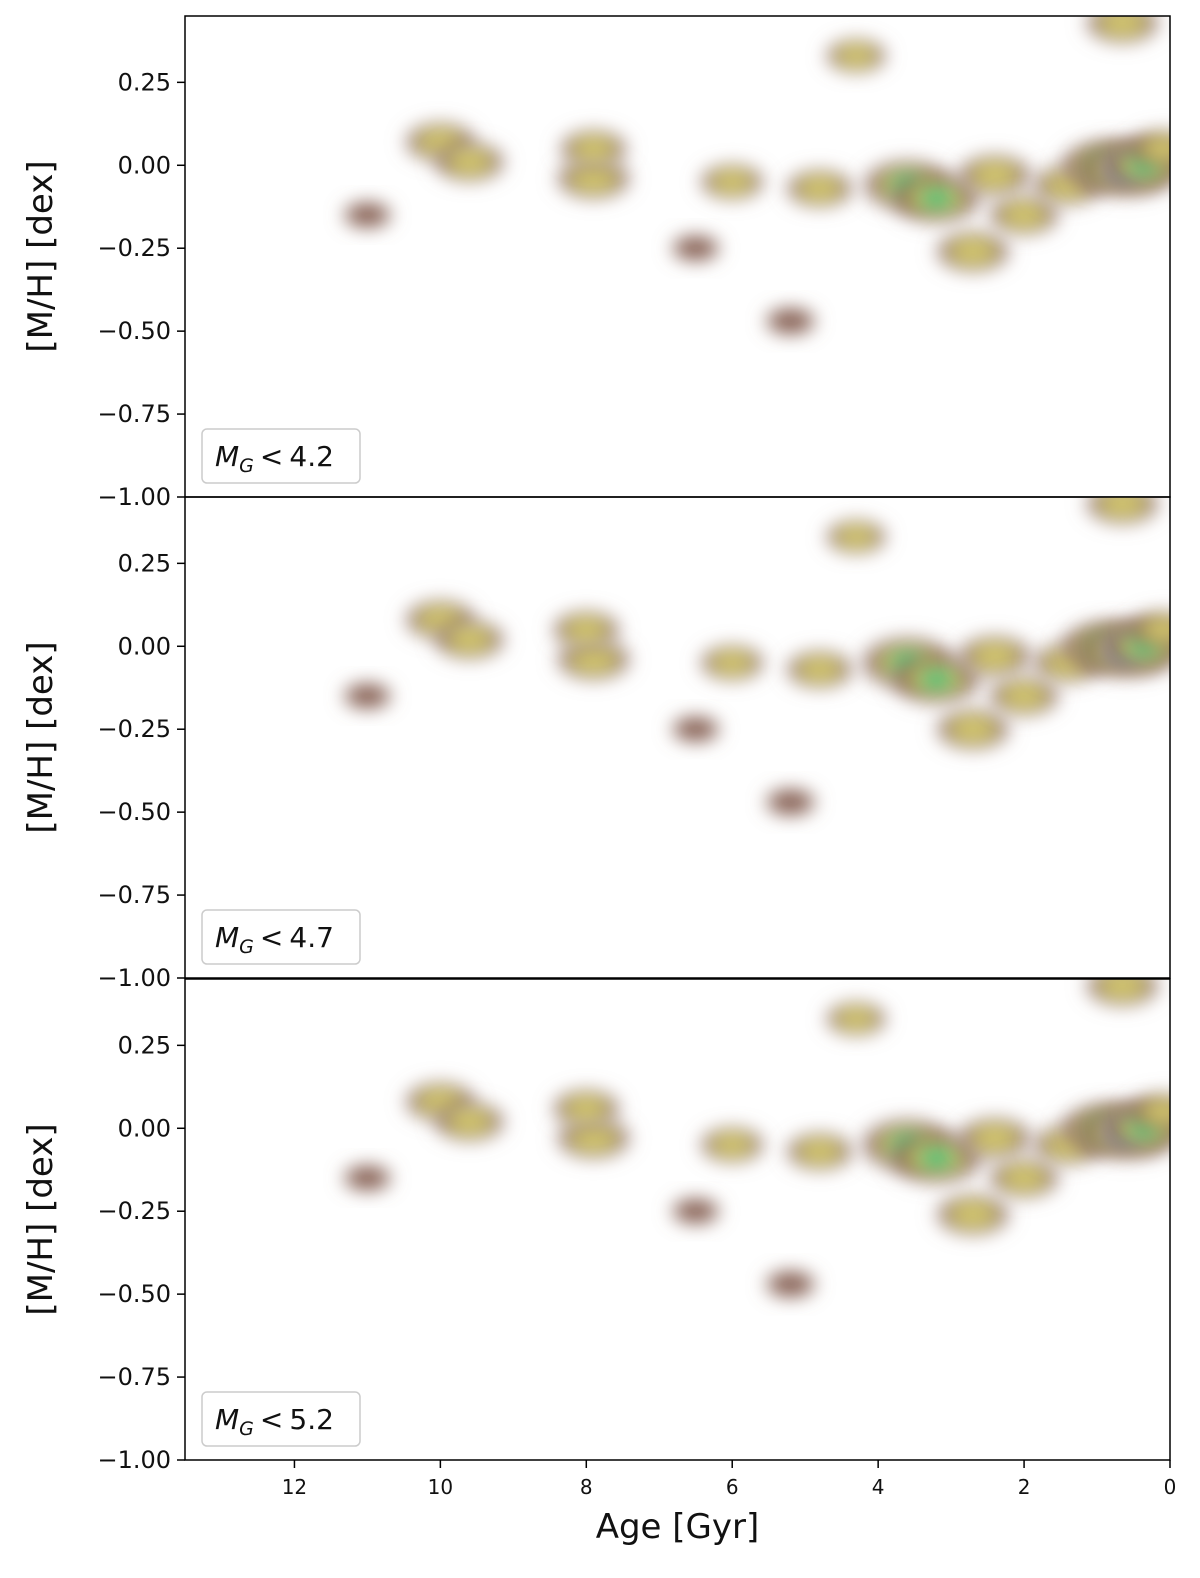  I want to click on x-tick-label: 0, so click(1170, 1487).